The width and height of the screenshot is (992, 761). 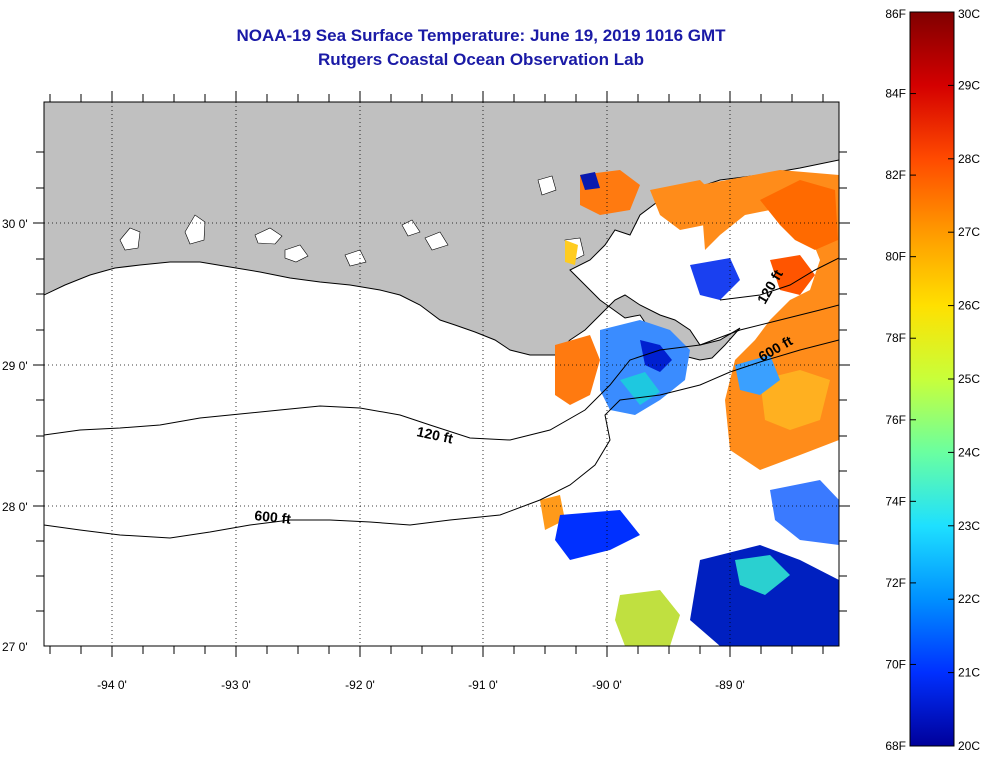 I want to click on contour-label-600ft-west: 600 ft, so click(x=273, y=517).